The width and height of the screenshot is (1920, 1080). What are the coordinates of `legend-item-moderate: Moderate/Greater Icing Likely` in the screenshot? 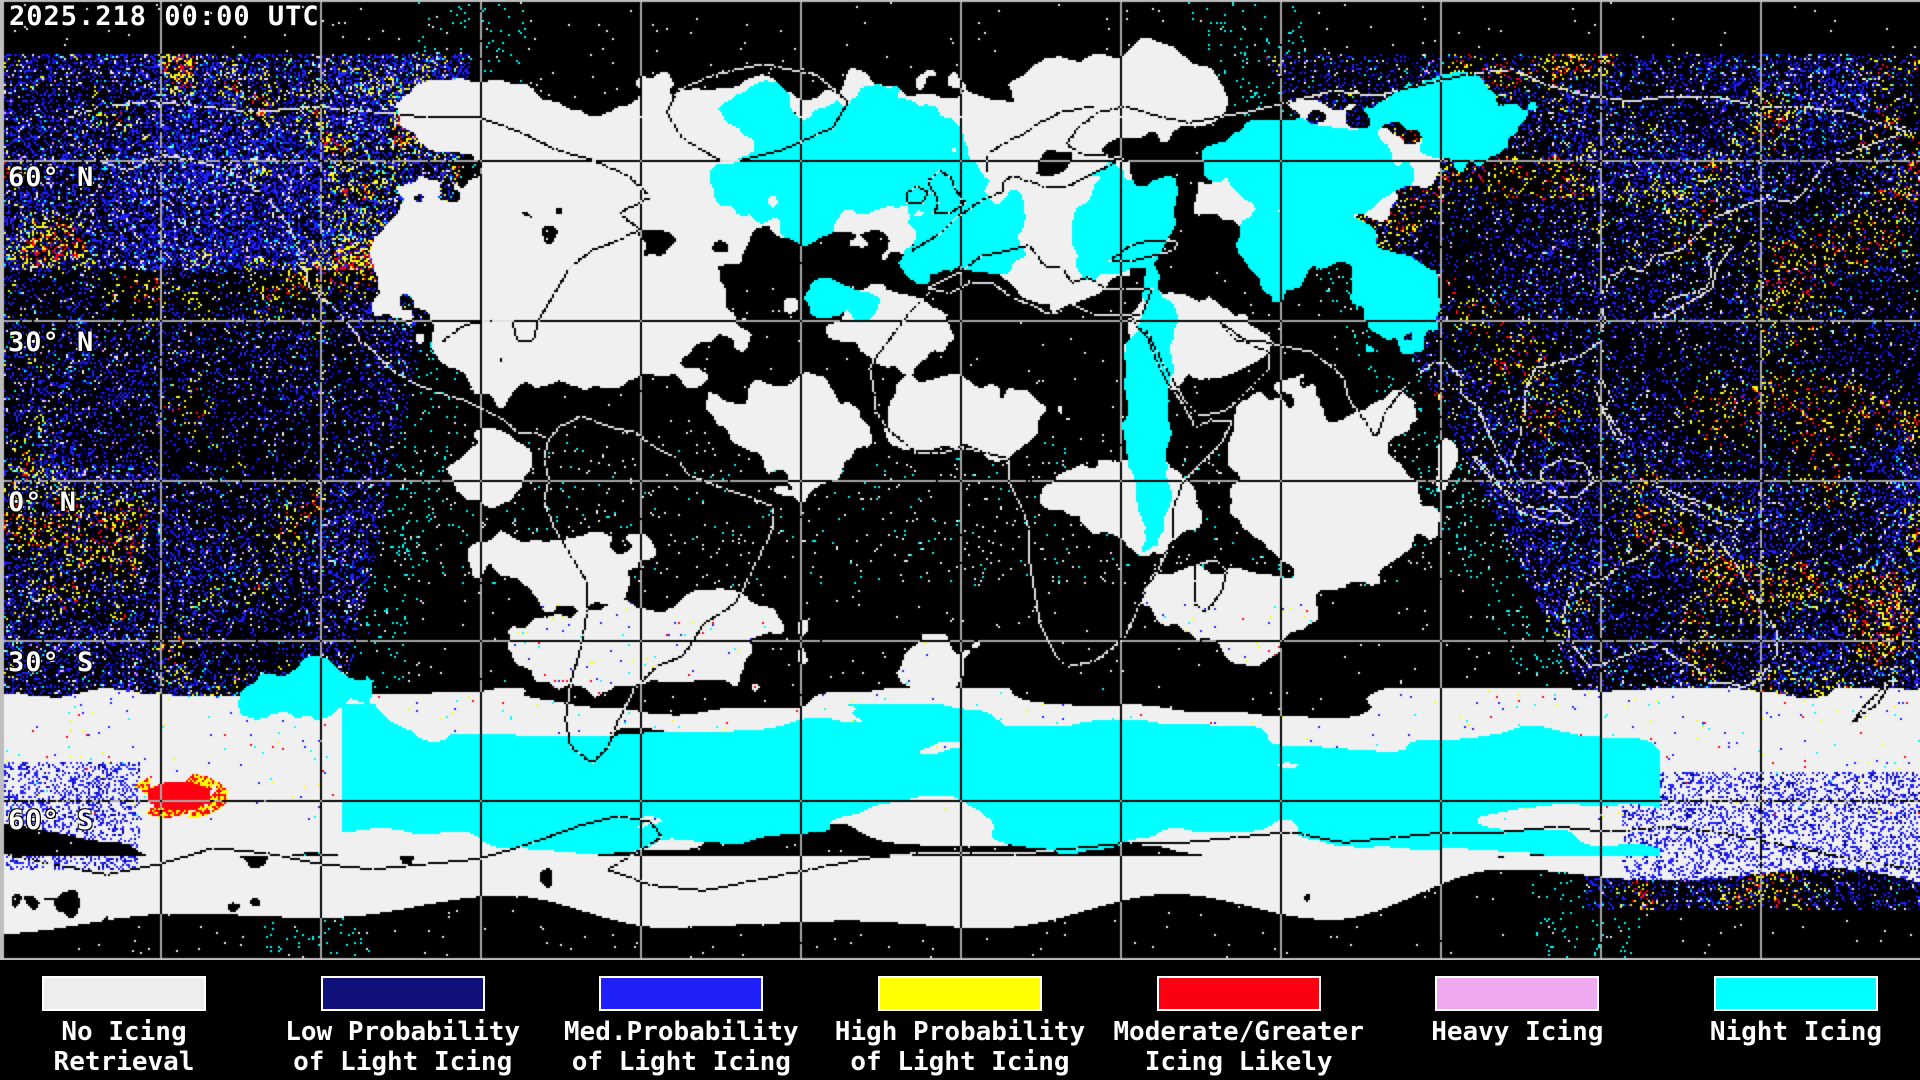 It's located at (1238, 1020).